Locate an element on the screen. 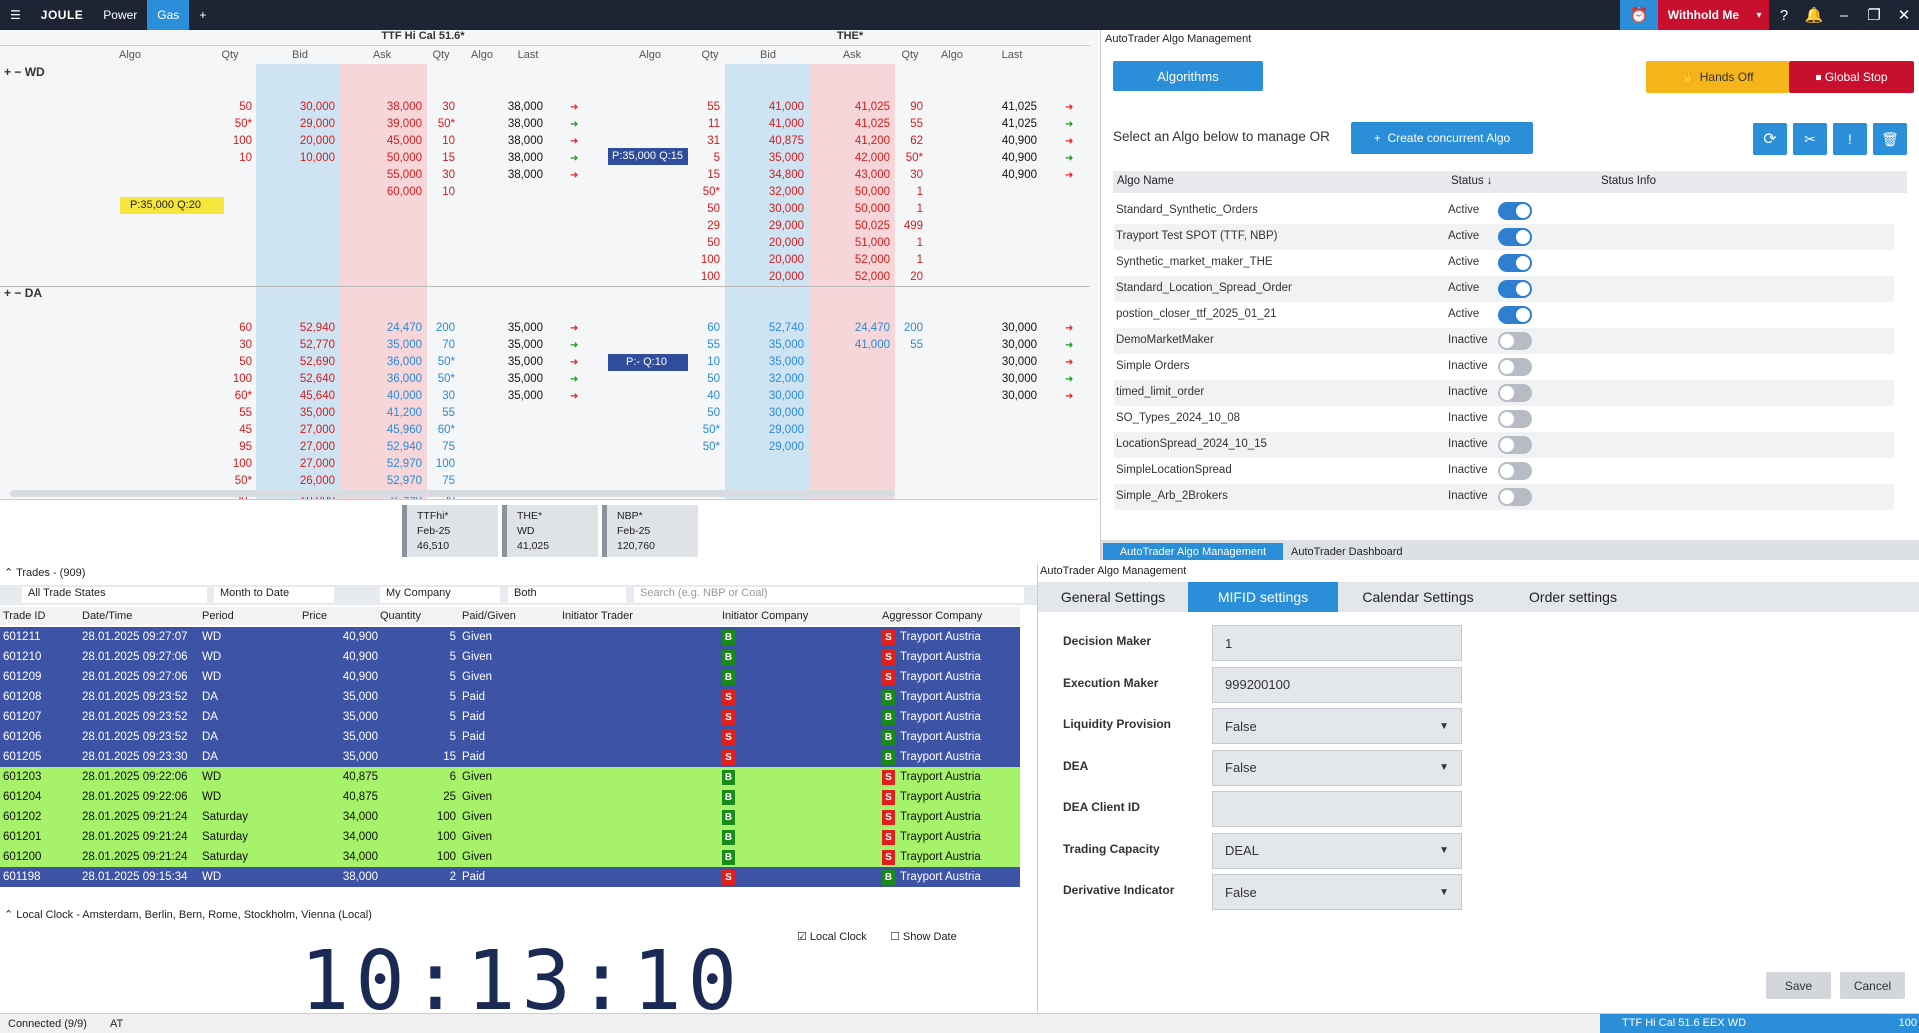  algo-row: SO_Types_2024_10_08 Inactive is located at coordinates (1504, 419).